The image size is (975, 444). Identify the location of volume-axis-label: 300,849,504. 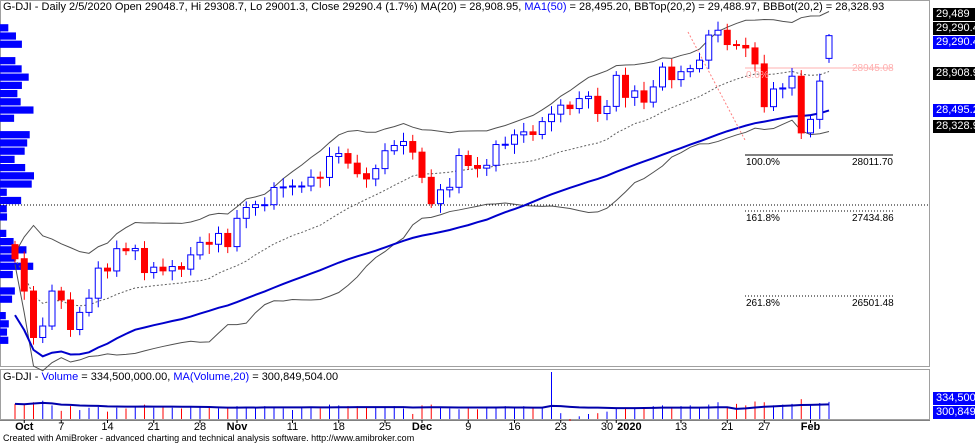
(954, 412).